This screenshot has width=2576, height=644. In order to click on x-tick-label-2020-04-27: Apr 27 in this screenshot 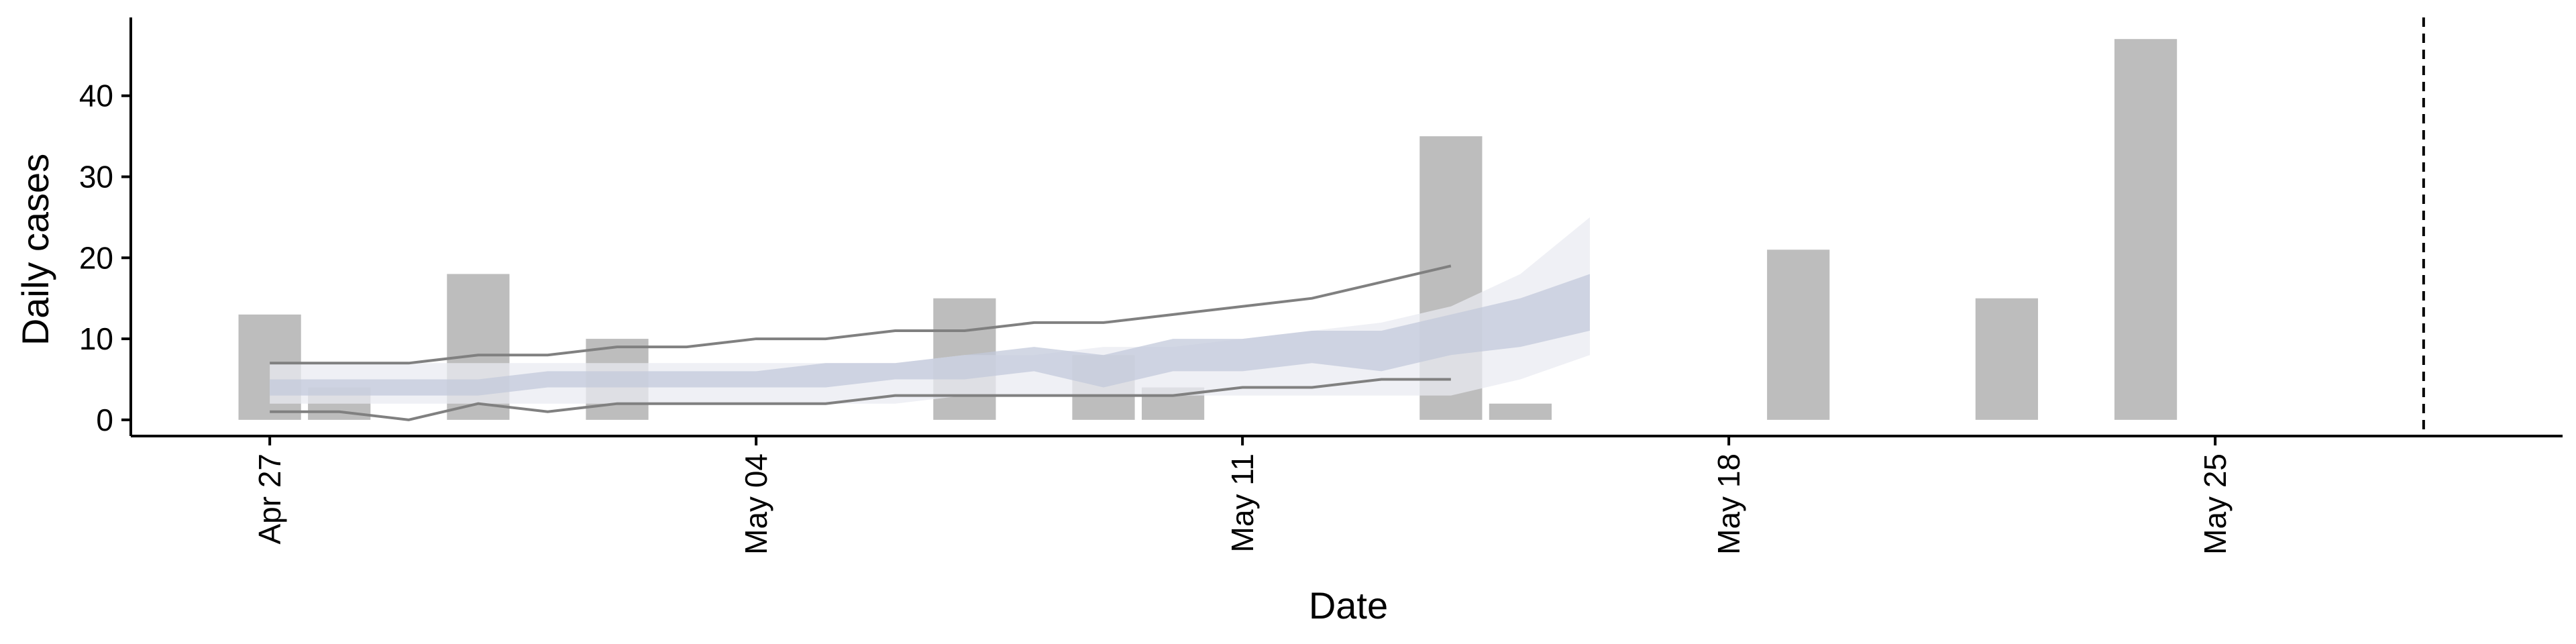, I will do `click(269, 499)`.